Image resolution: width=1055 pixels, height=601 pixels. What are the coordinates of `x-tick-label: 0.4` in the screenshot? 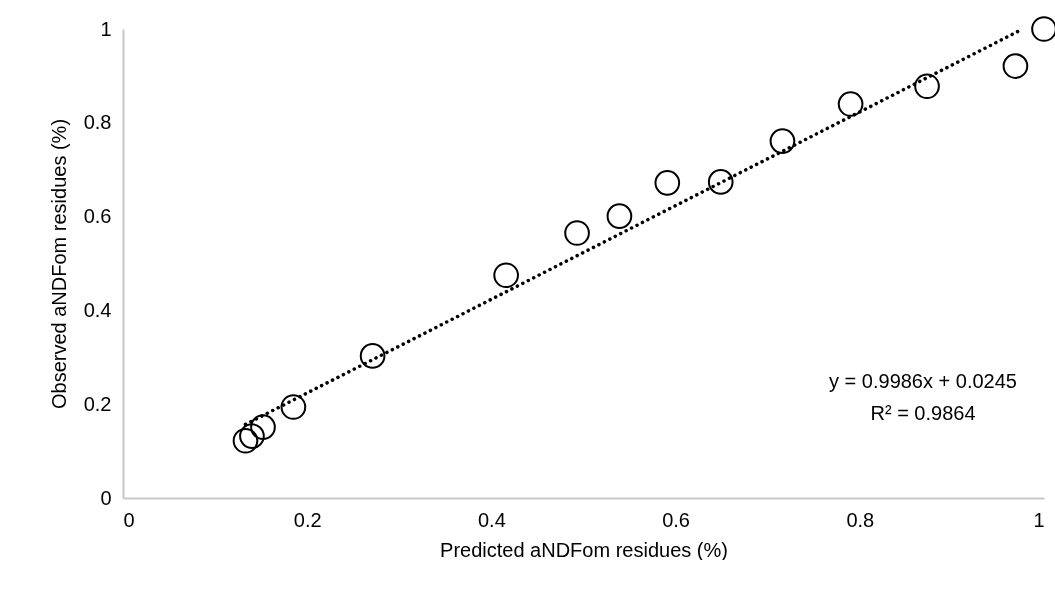 It's located at (491, 519).